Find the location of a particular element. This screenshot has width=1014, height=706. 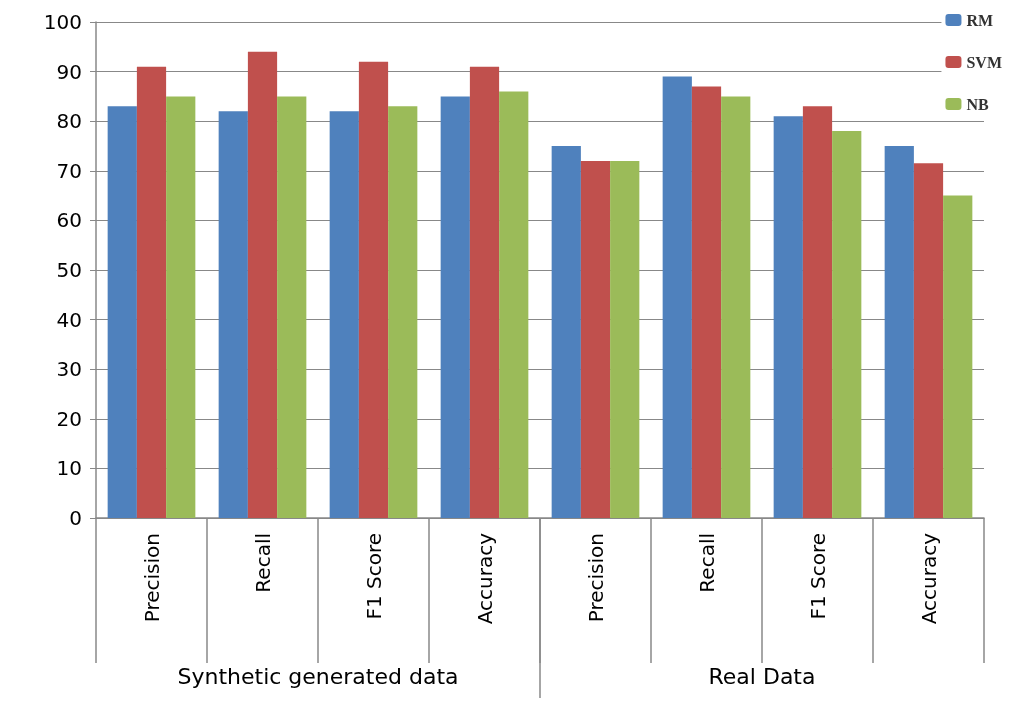

text: Synthetic generated data is located at coordinates (318, 676).